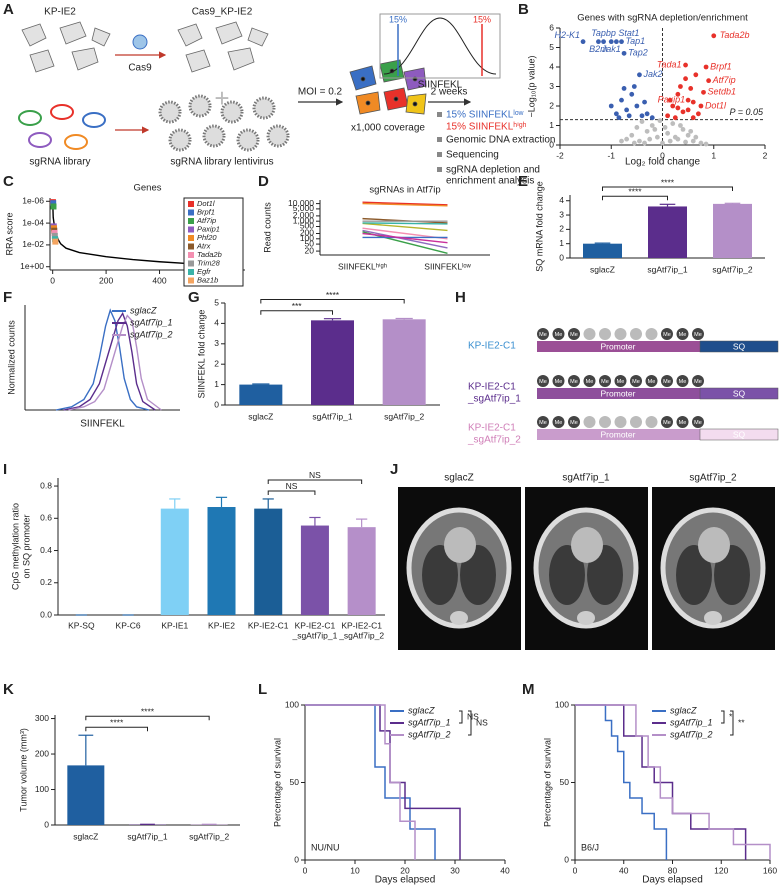 This screenshot has width=780, height=892. What do you see at coordinates (304, 208) in the screenshot?
I see `y-tick-label: 5,000` at bounding box center [304, 208].